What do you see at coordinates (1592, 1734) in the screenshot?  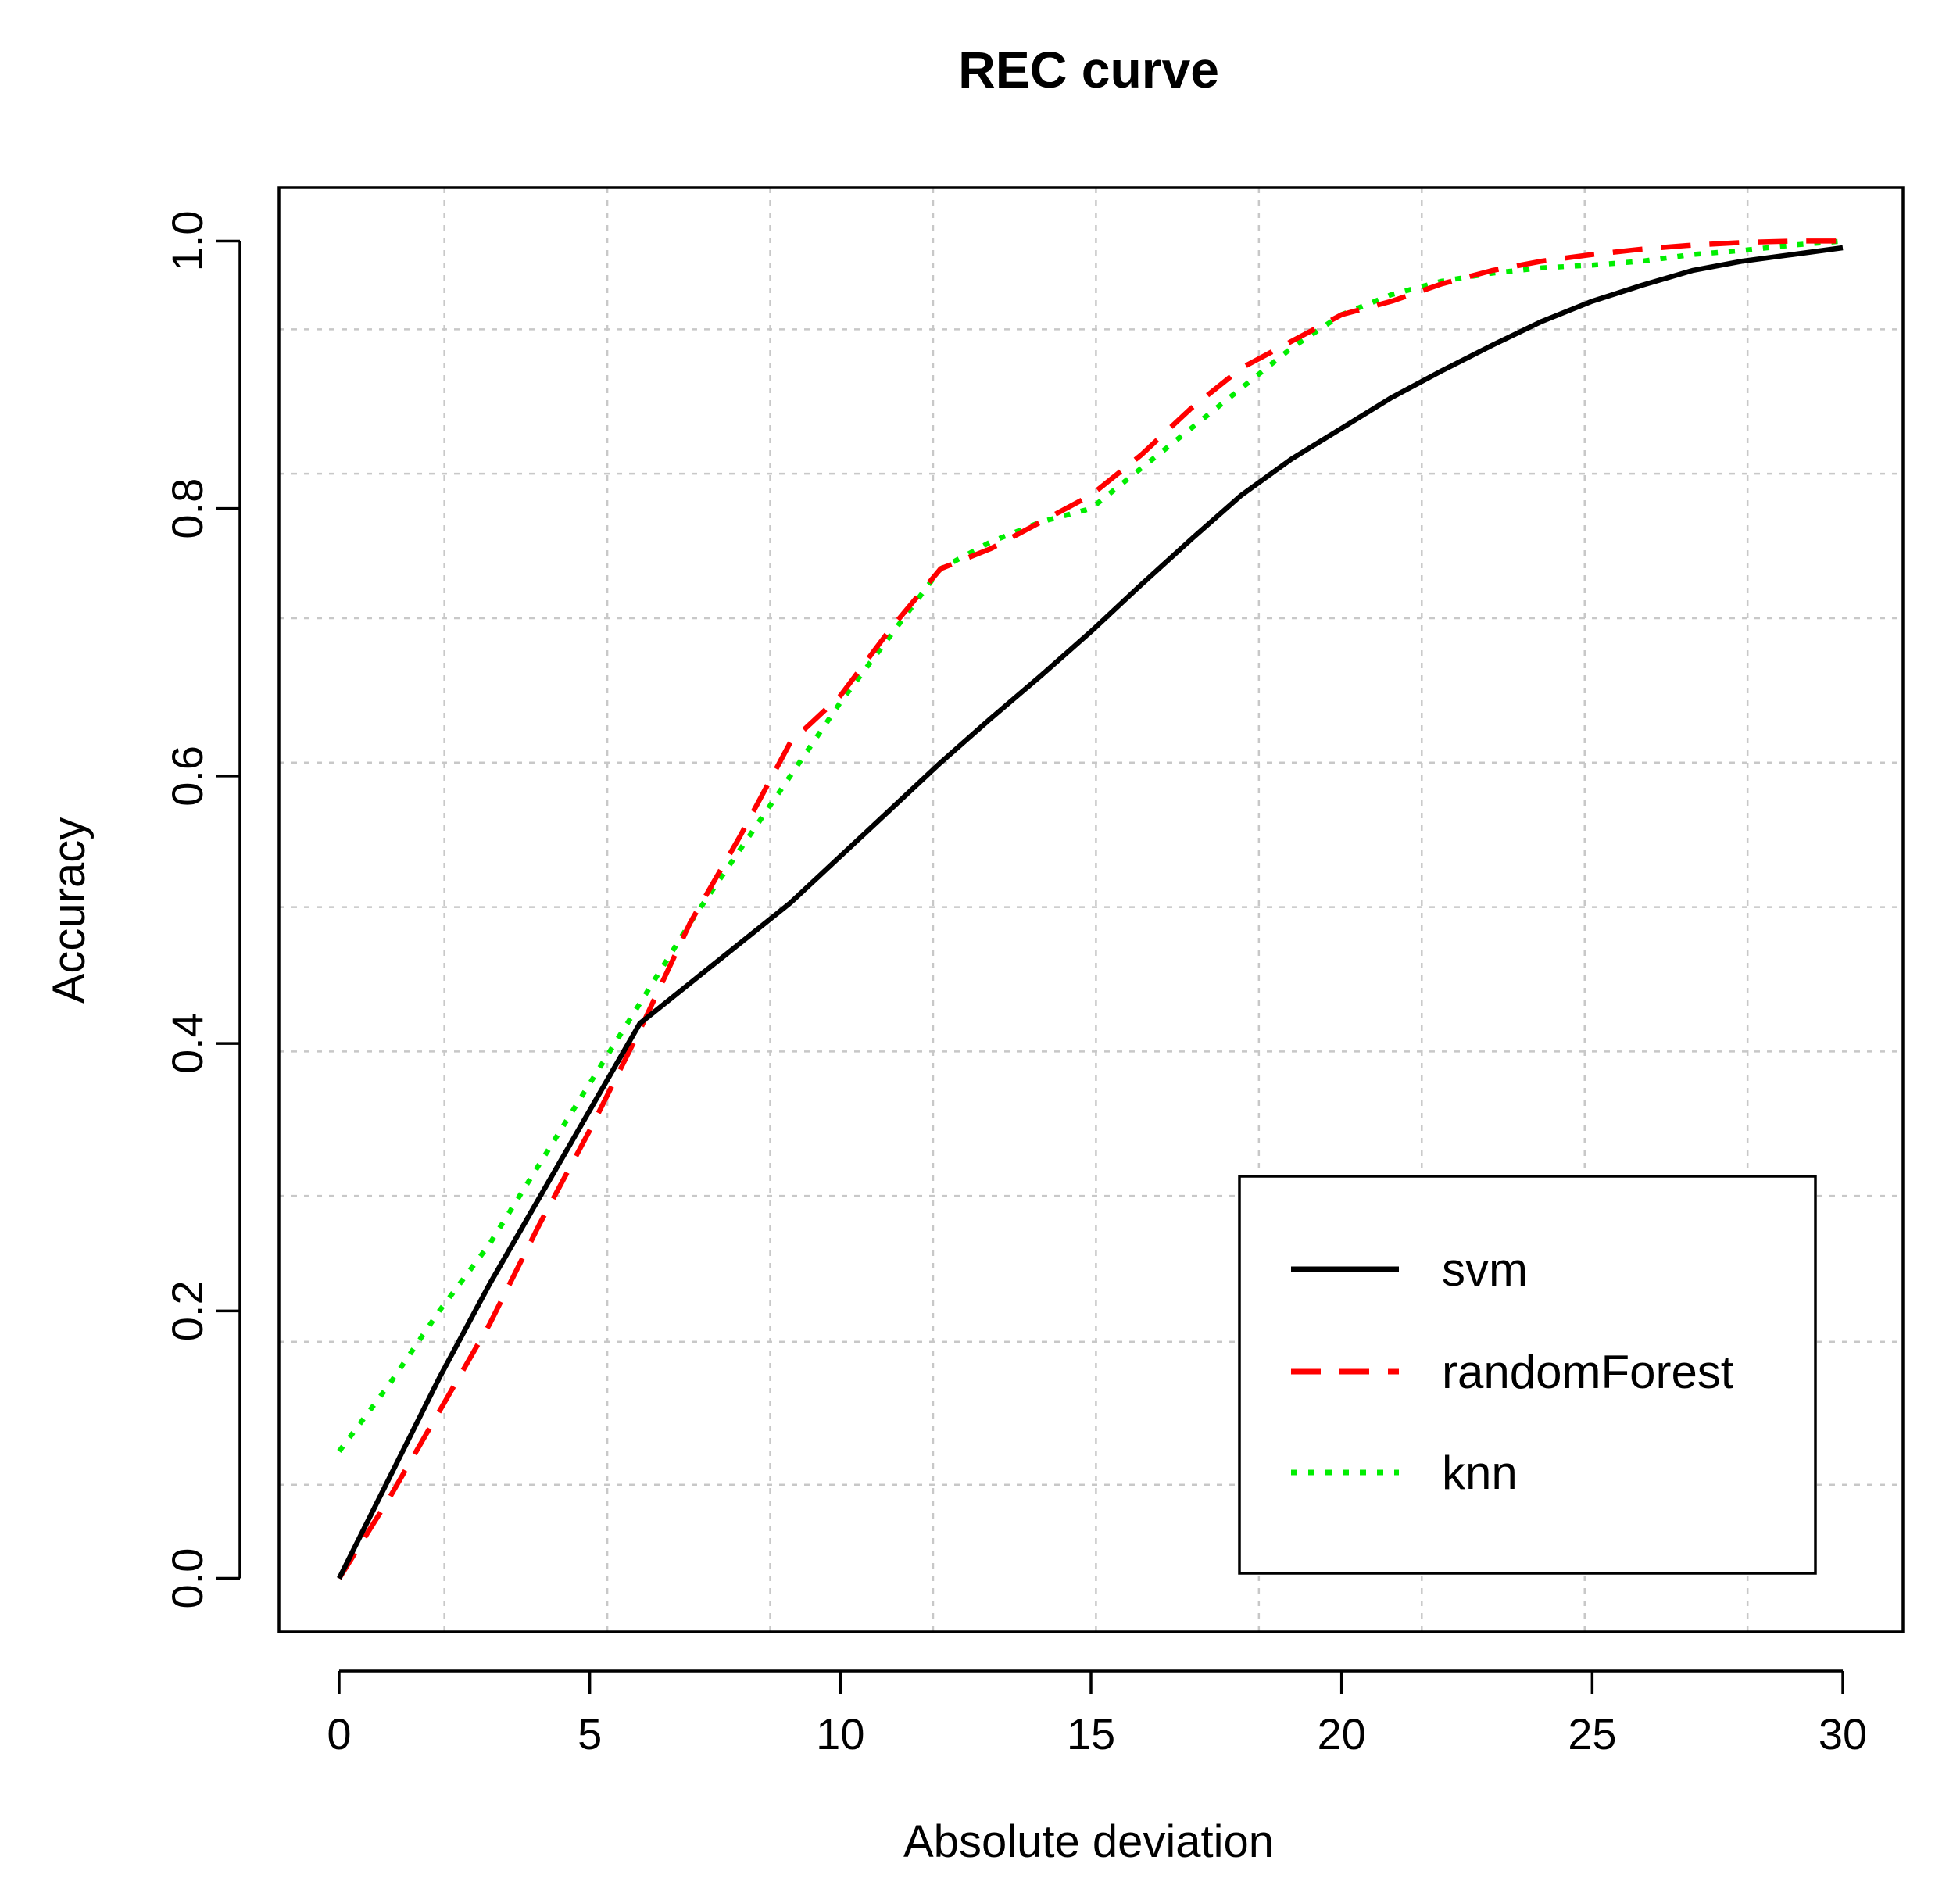 I see `x-tick-label-25: 25` at bounding box center [1592, 1734].